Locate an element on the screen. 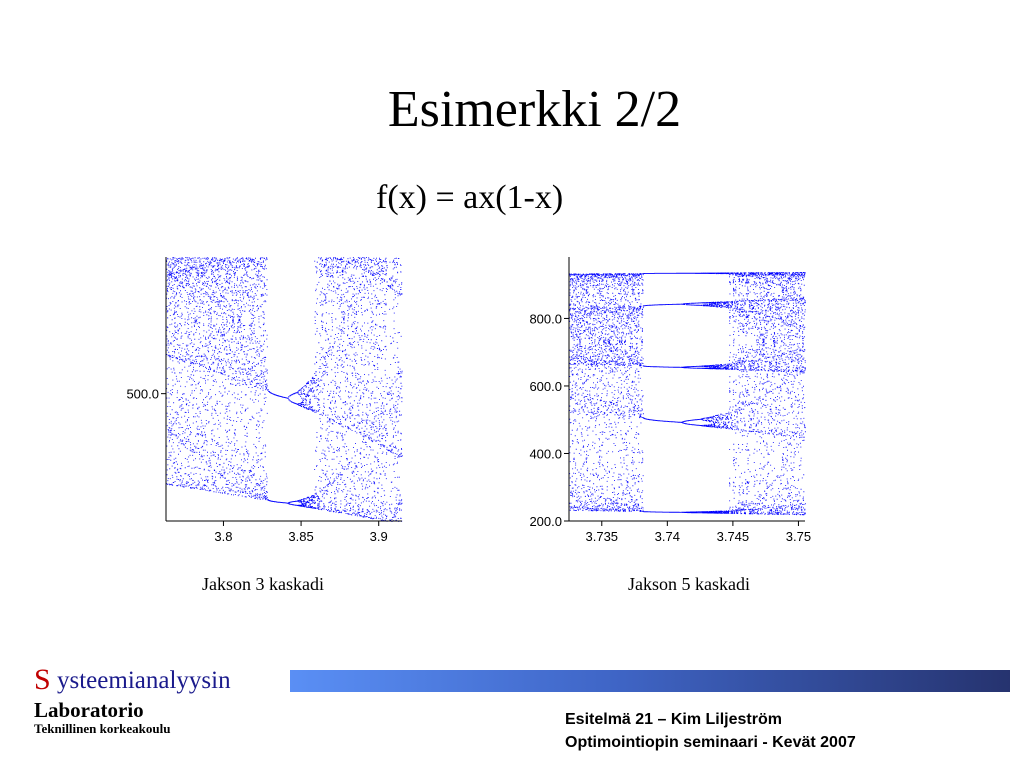 The width and height of the screenshot is (1024, 768). caption-period-5: Jakson 5 kaskadi is located at coordinates (689, 584).